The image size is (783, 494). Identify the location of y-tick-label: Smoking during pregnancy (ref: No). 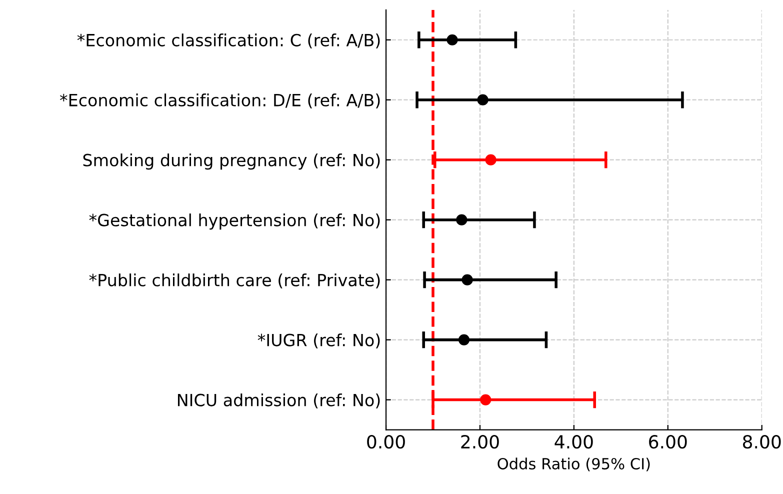
(231, 162).